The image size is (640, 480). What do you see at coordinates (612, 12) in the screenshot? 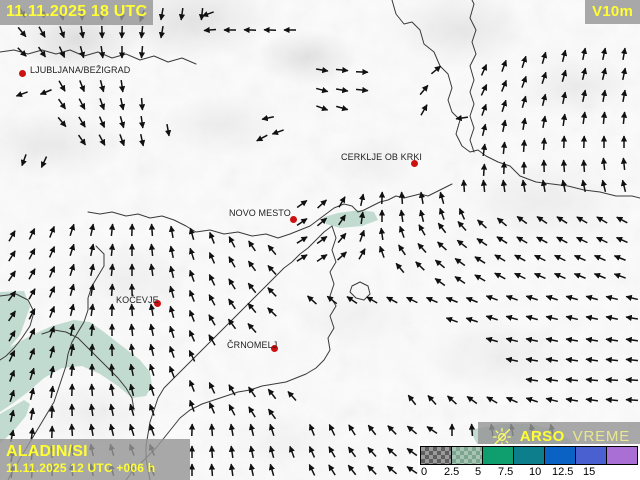
I see `level-chip: V10m` at bounding box center [612, 12].